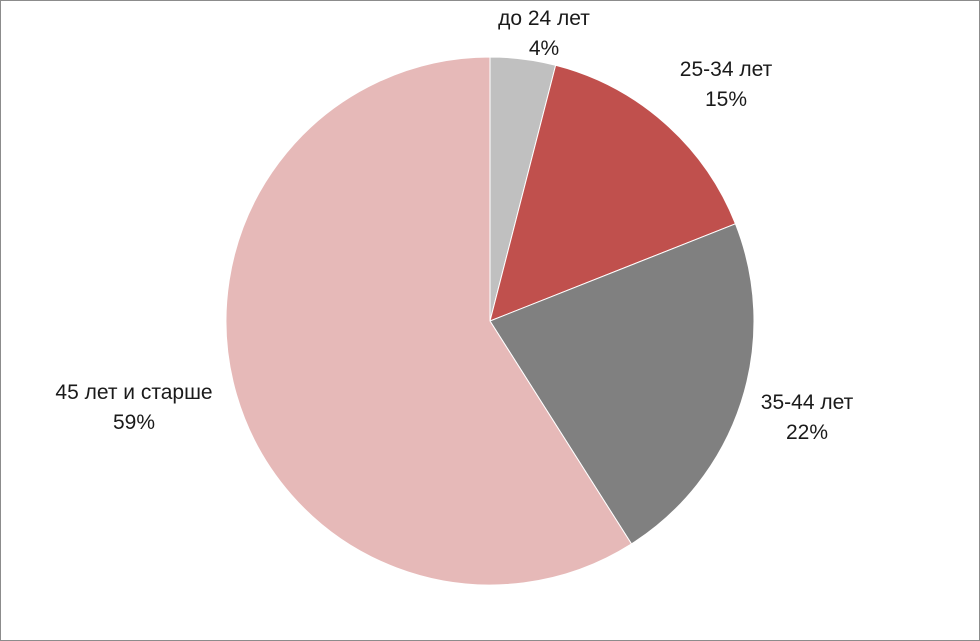 This screenshot has height=641, width=980. I want to click on slice-value-label: 15%, so click(726, 99).